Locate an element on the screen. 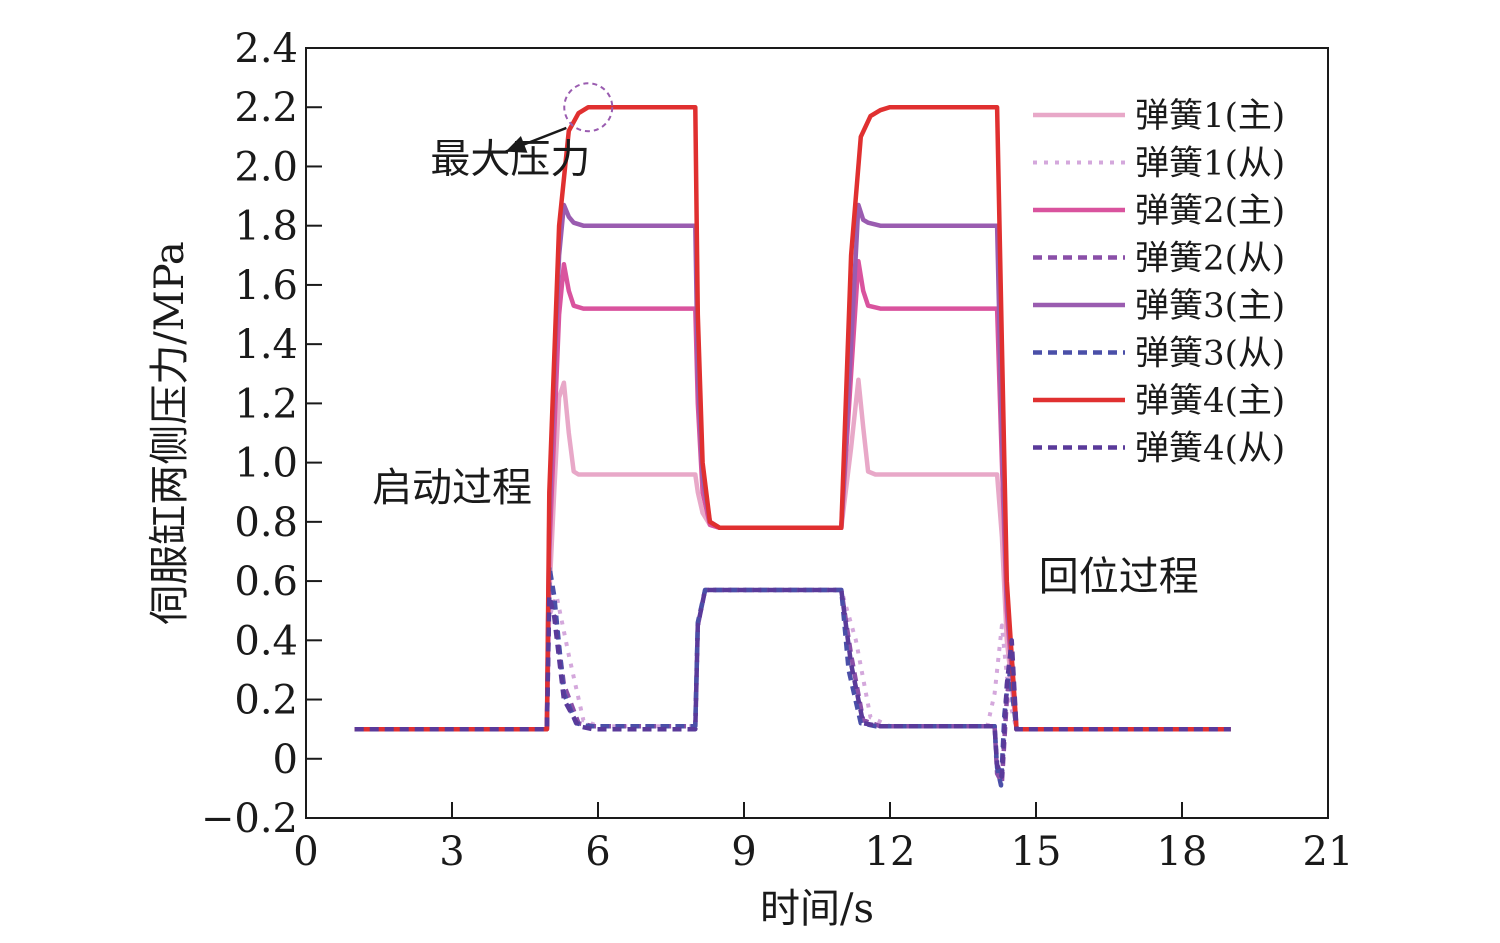 The width and height of the screenshot is (1500, 943). x-tick-label: 18 is located at coordinates (1182, 852).